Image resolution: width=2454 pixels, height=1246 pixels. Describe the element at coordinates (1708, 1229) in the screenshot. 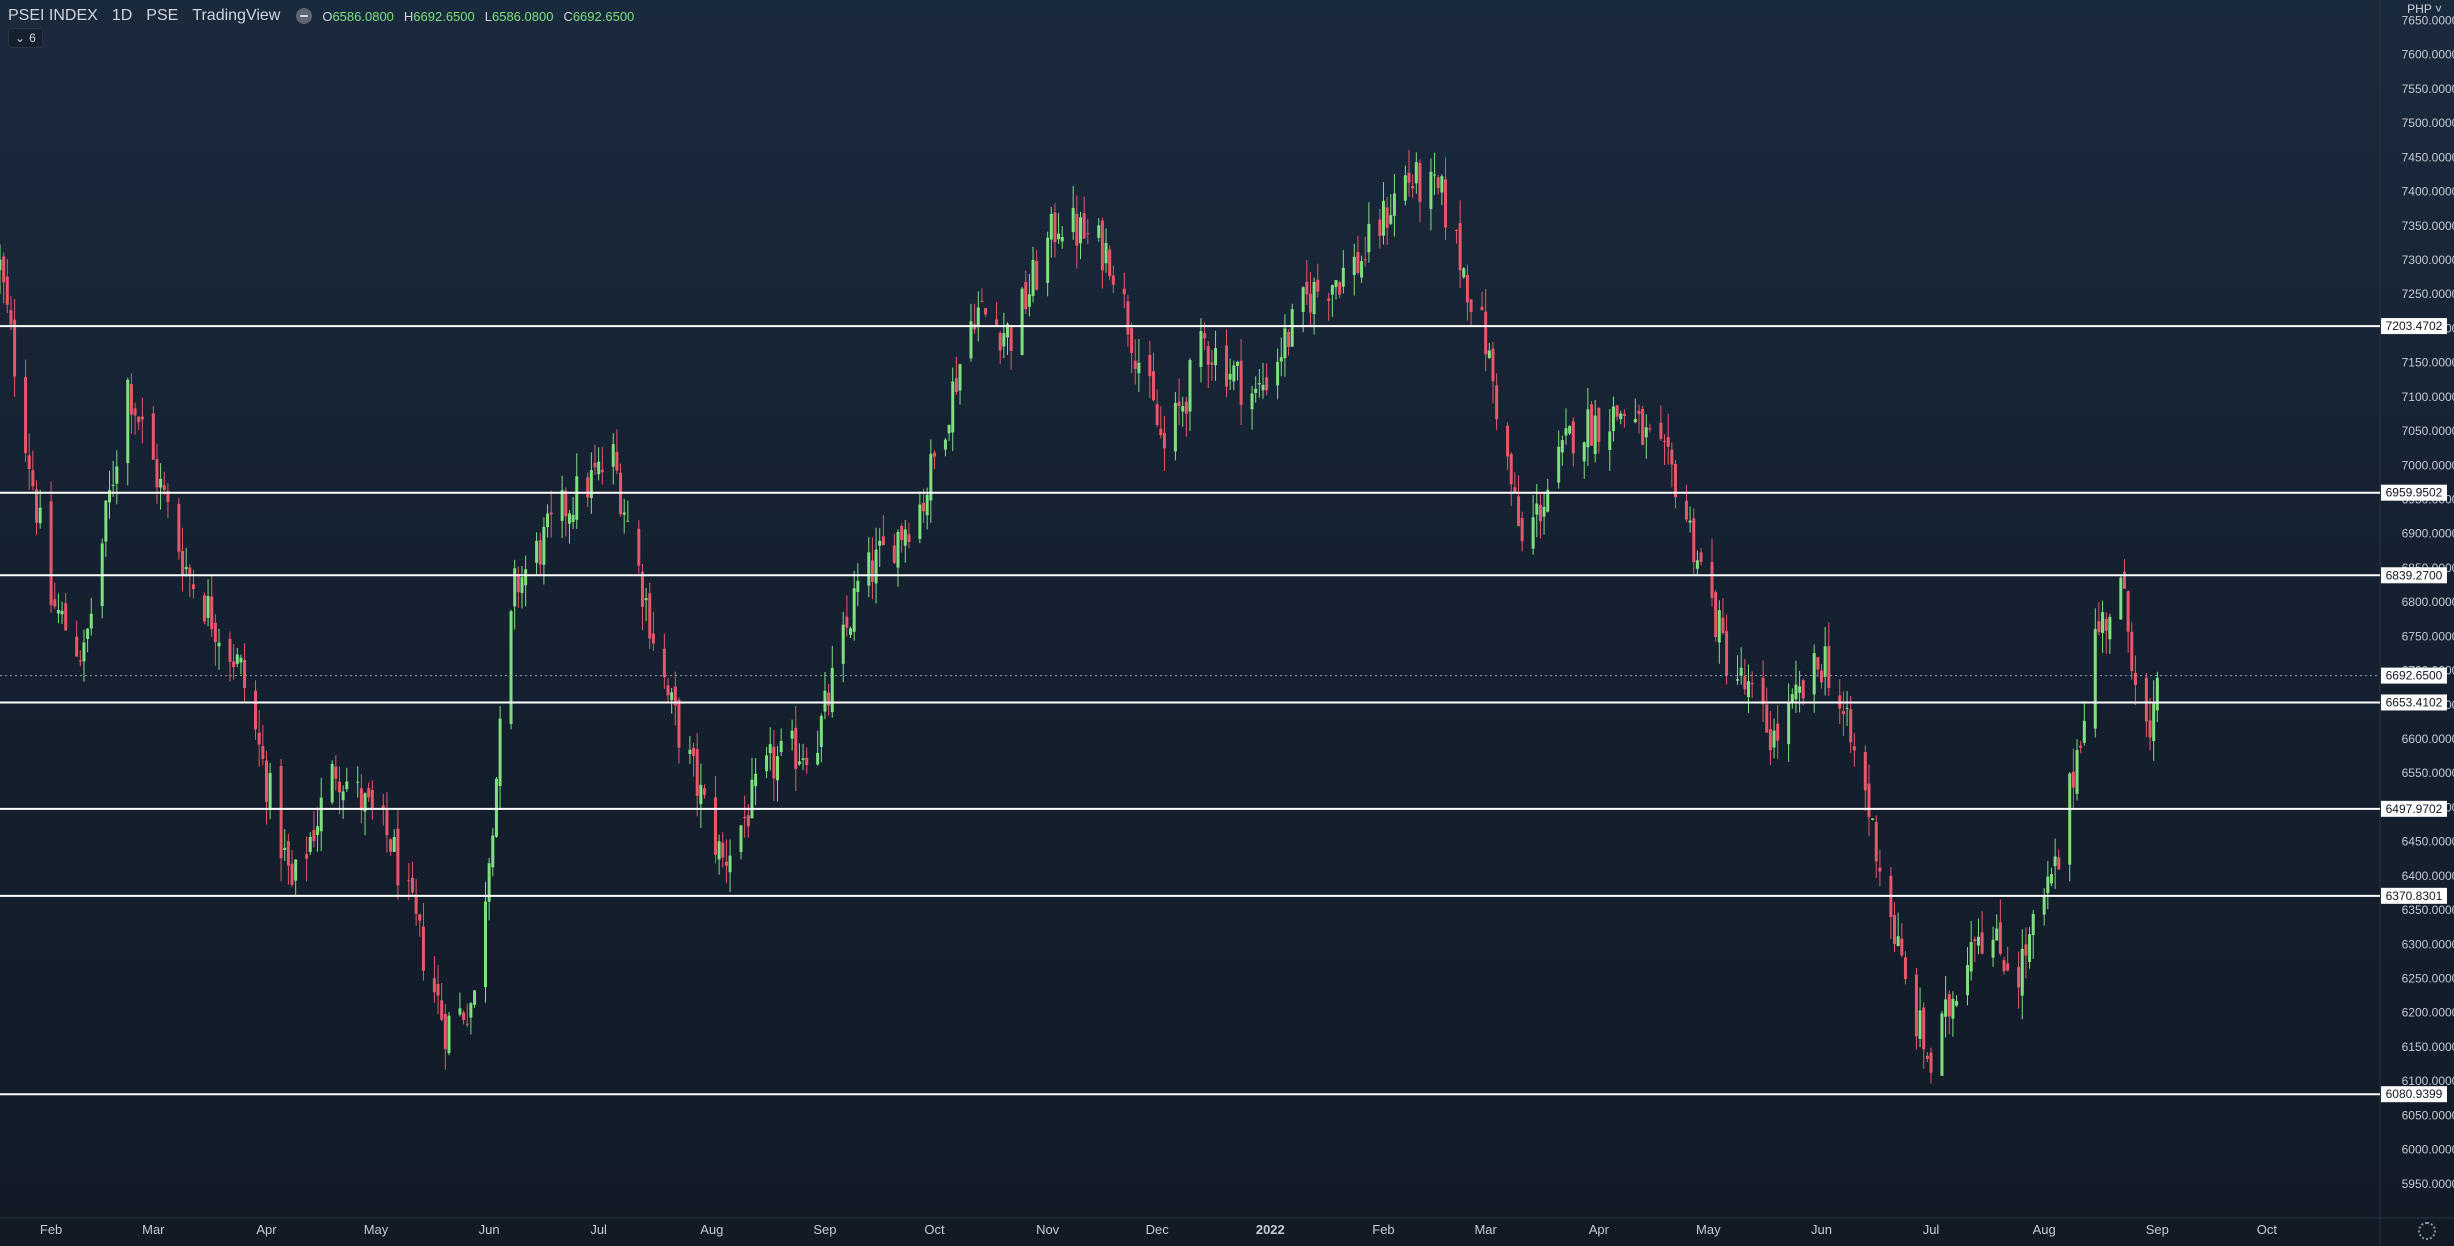

I see `x-tick-label: May` at that location.